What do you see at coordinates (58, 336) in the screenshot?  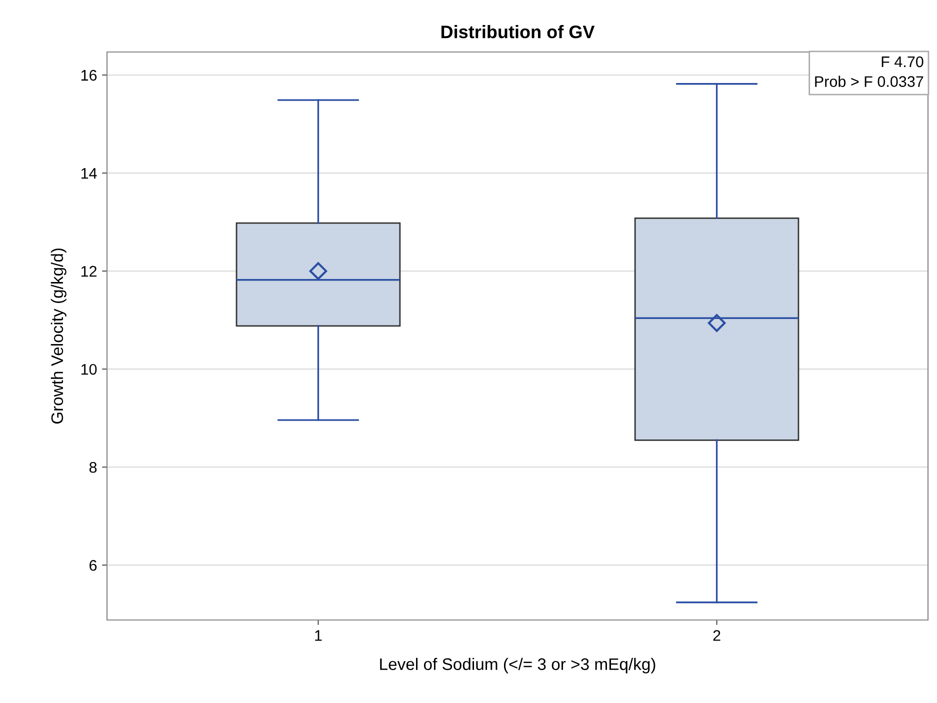 I see `y-axis-title: Growth Velocity (g/kg/d)` at bounding box center [58, 336].